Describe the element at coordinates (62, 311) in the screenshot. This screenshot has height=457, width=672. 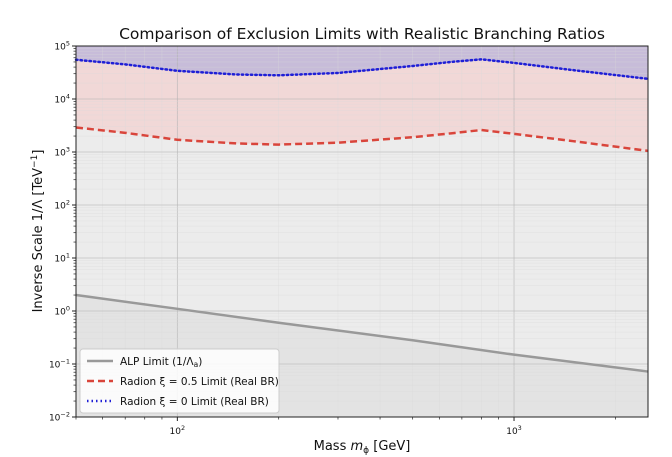
I see `y-tick-label: 10⁰` at that location.